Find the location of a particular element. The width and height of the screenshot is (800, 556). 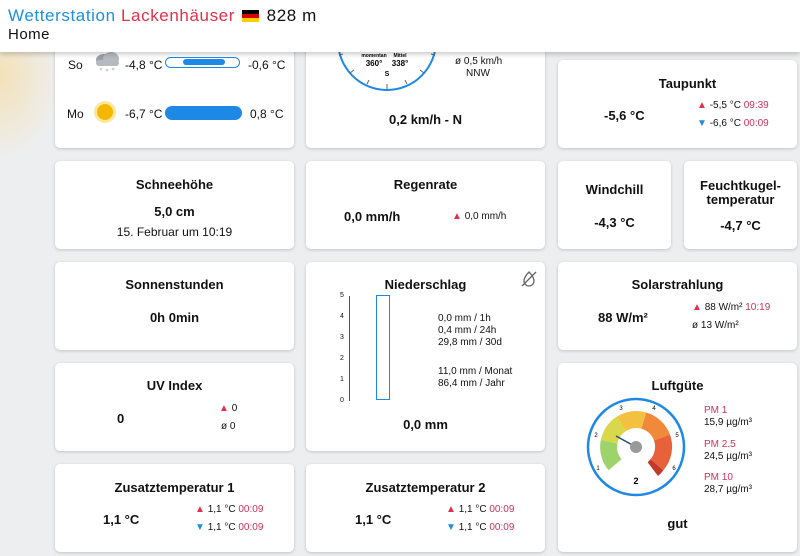

axis-tick-2: 2 is located at coordinates (342, 358).